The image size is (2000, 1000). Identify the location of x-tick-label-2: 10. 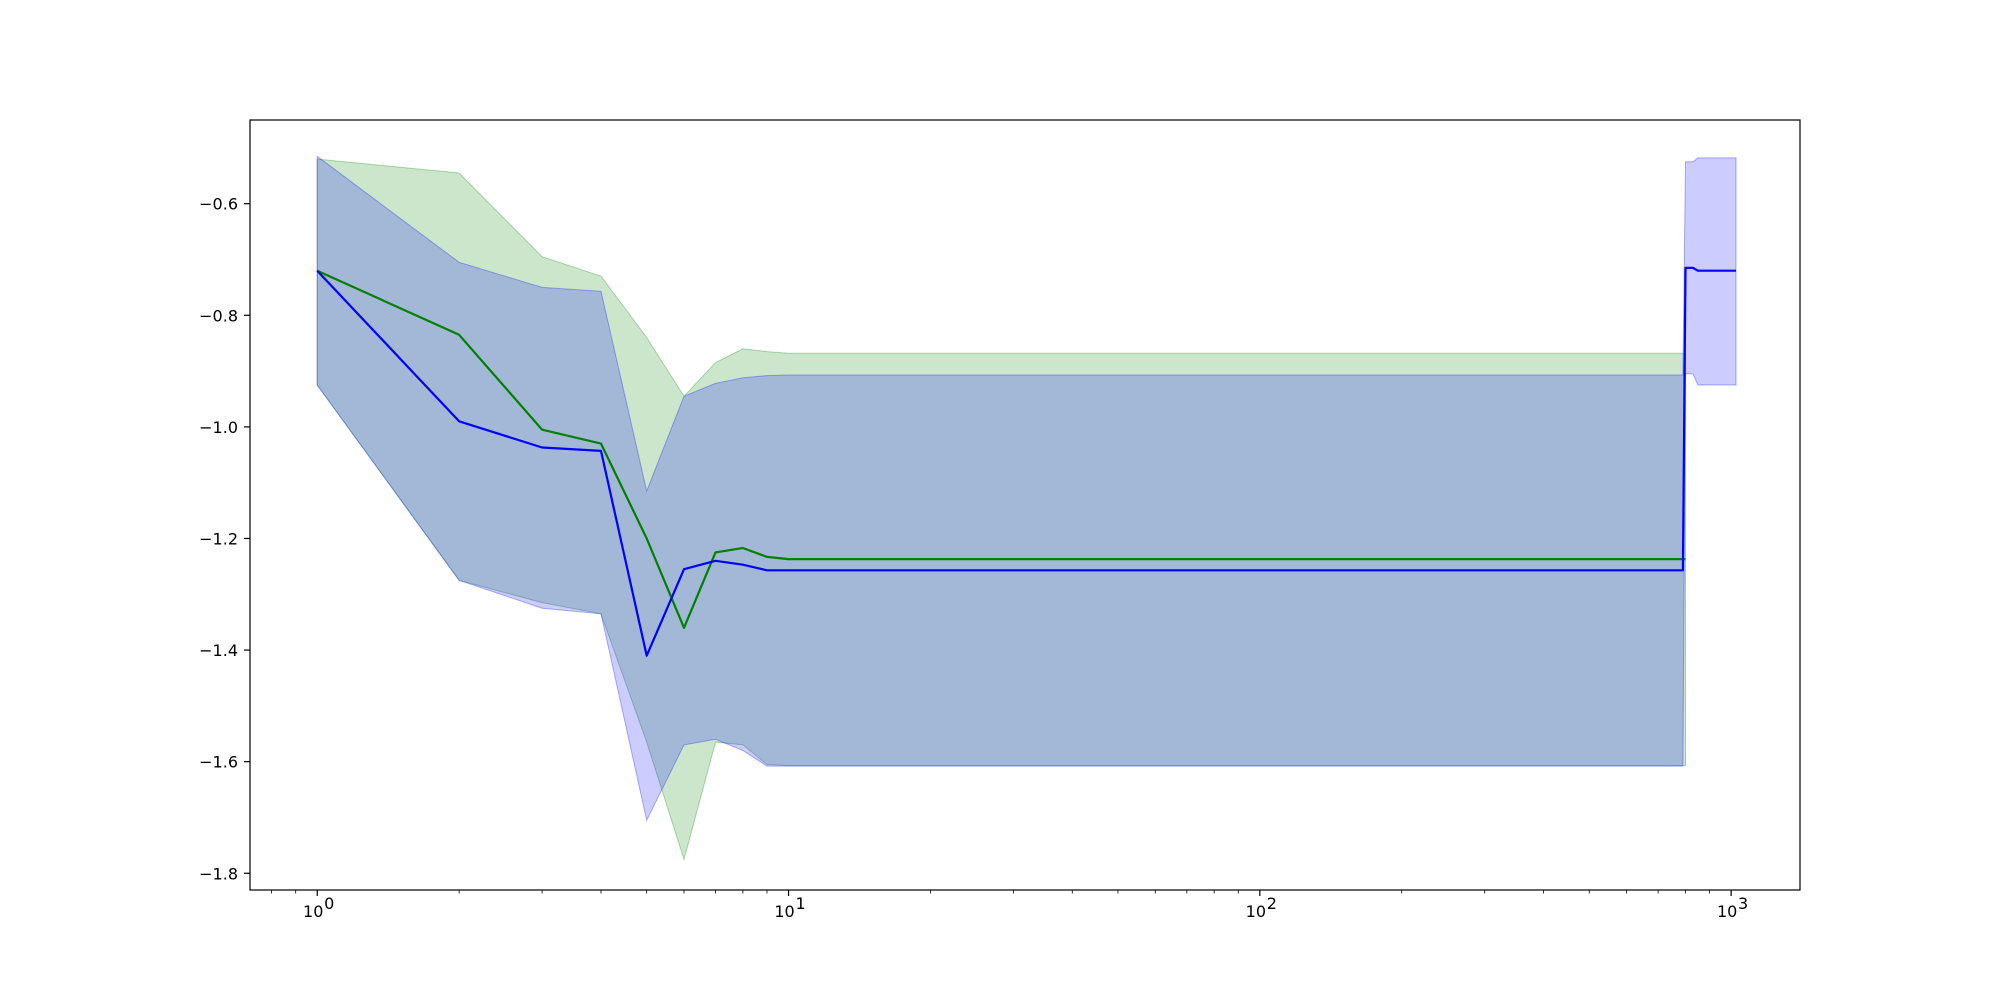
(1256, 911).